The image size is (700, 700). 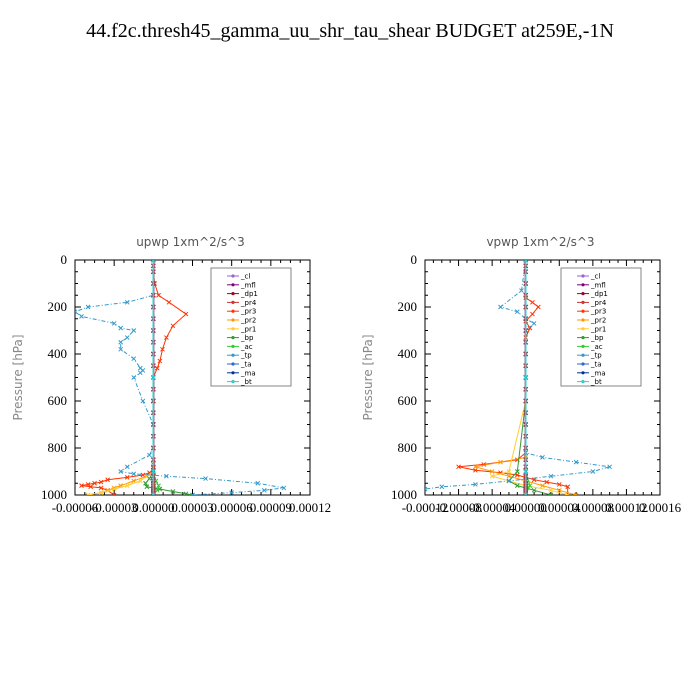 I want to click on legend-label: _pr1, so click(x=248, y=329).